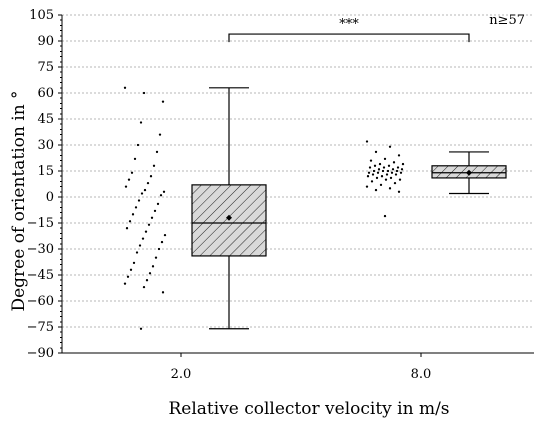 This screenshot has width=550, height=424. I want to click on y-tick-label: 30, so click(45, 145).